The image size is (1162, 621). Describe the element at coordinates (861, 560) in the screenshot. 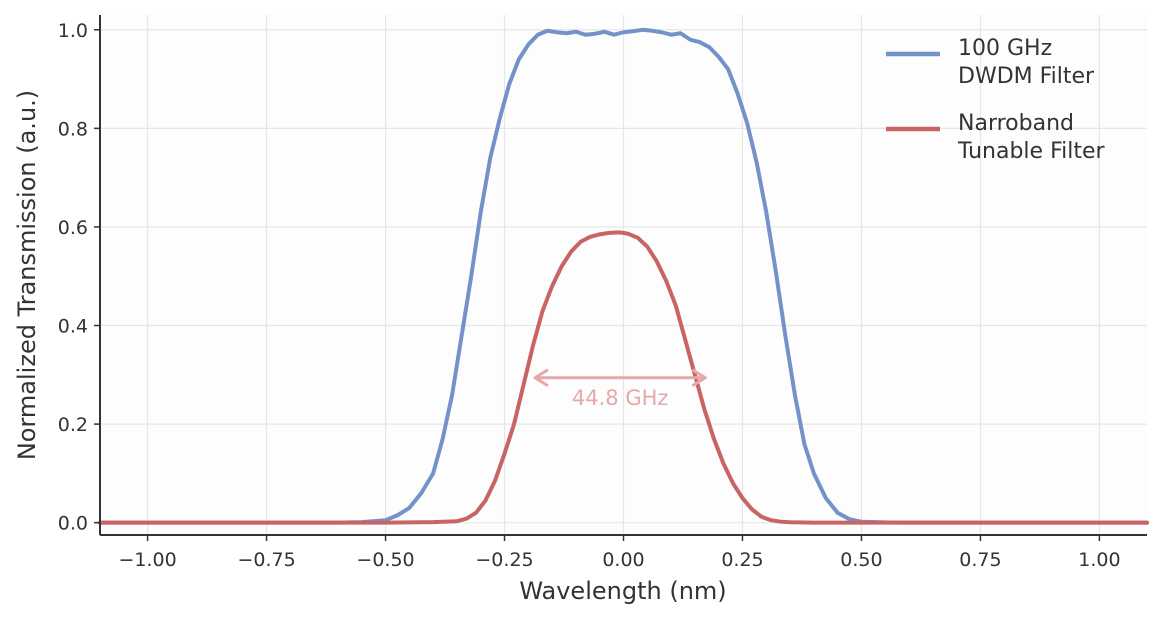

I see `x-tick-label: 0.50` at that location.